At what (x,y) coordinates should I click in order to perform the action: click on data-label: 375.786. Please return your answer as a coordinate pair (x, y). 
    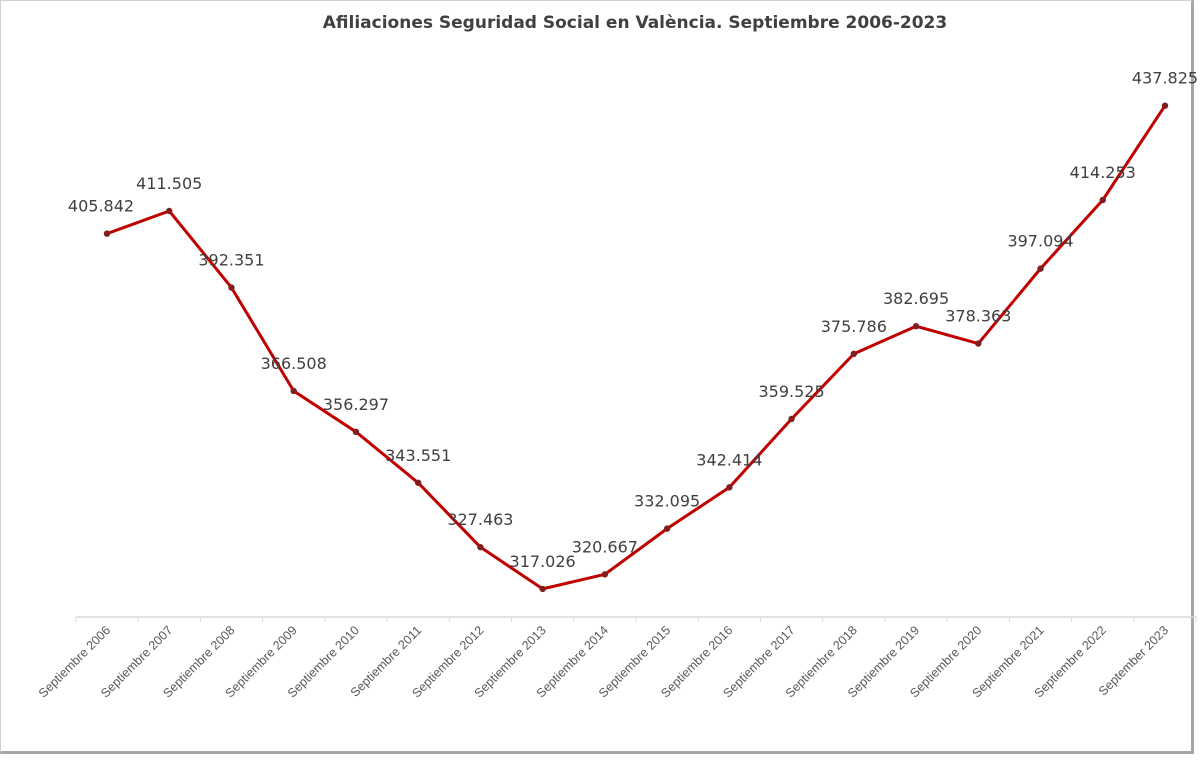
    Looking at the image, I should click on (854, 326).